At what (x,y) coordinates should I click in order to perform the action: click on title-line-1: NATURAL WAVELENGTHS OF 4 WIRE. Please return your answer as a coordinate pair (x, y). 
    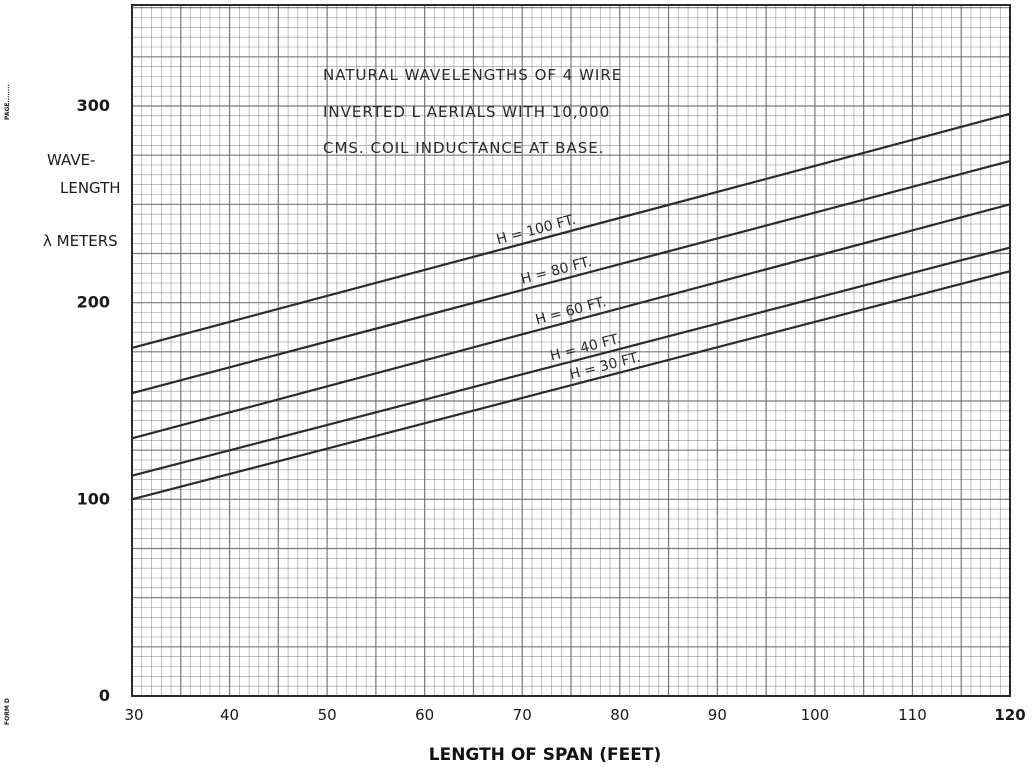
    Looking at the image, I should click on (472, 75).